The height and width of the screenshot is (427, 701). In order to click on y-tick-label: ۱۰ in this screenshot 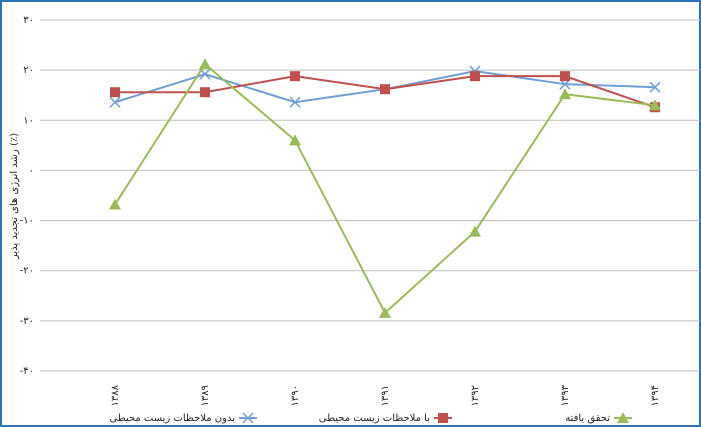, I will do `click(28, 120)`.